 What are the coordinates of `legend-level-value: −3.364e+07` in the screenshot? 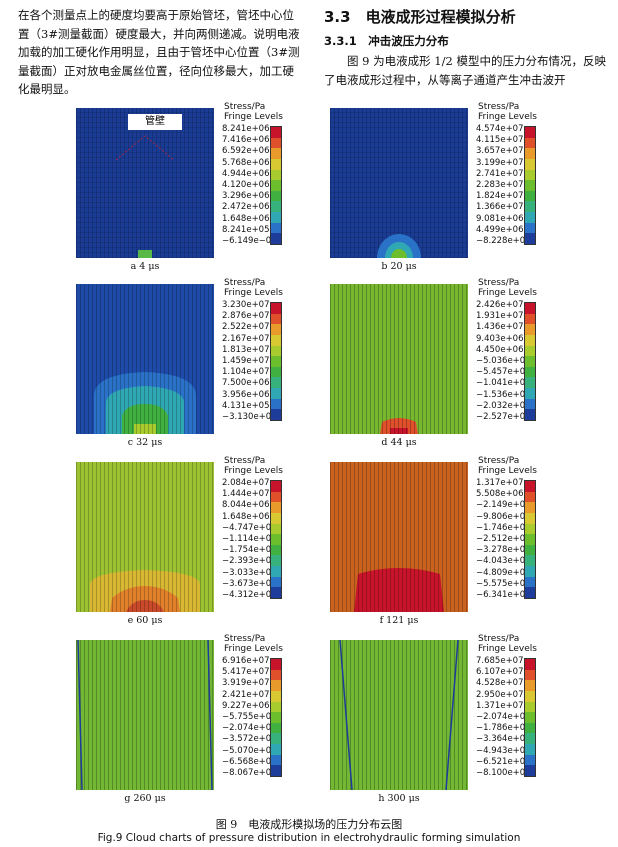 It's located at (503, 739).